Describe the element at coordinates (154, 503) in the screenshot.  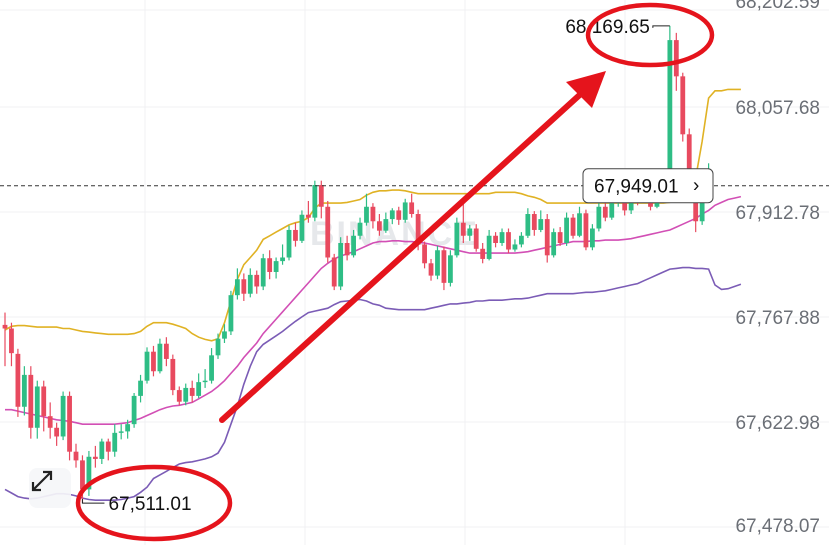
I see `low-circle` at that location.